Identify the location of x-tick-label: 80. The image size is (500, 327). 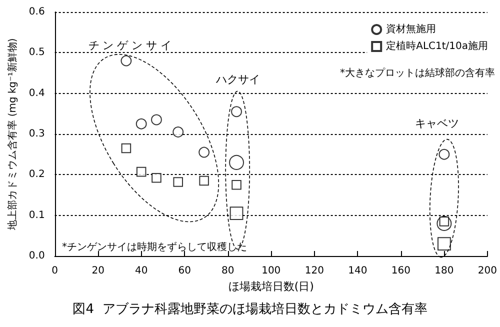
(227, 271).